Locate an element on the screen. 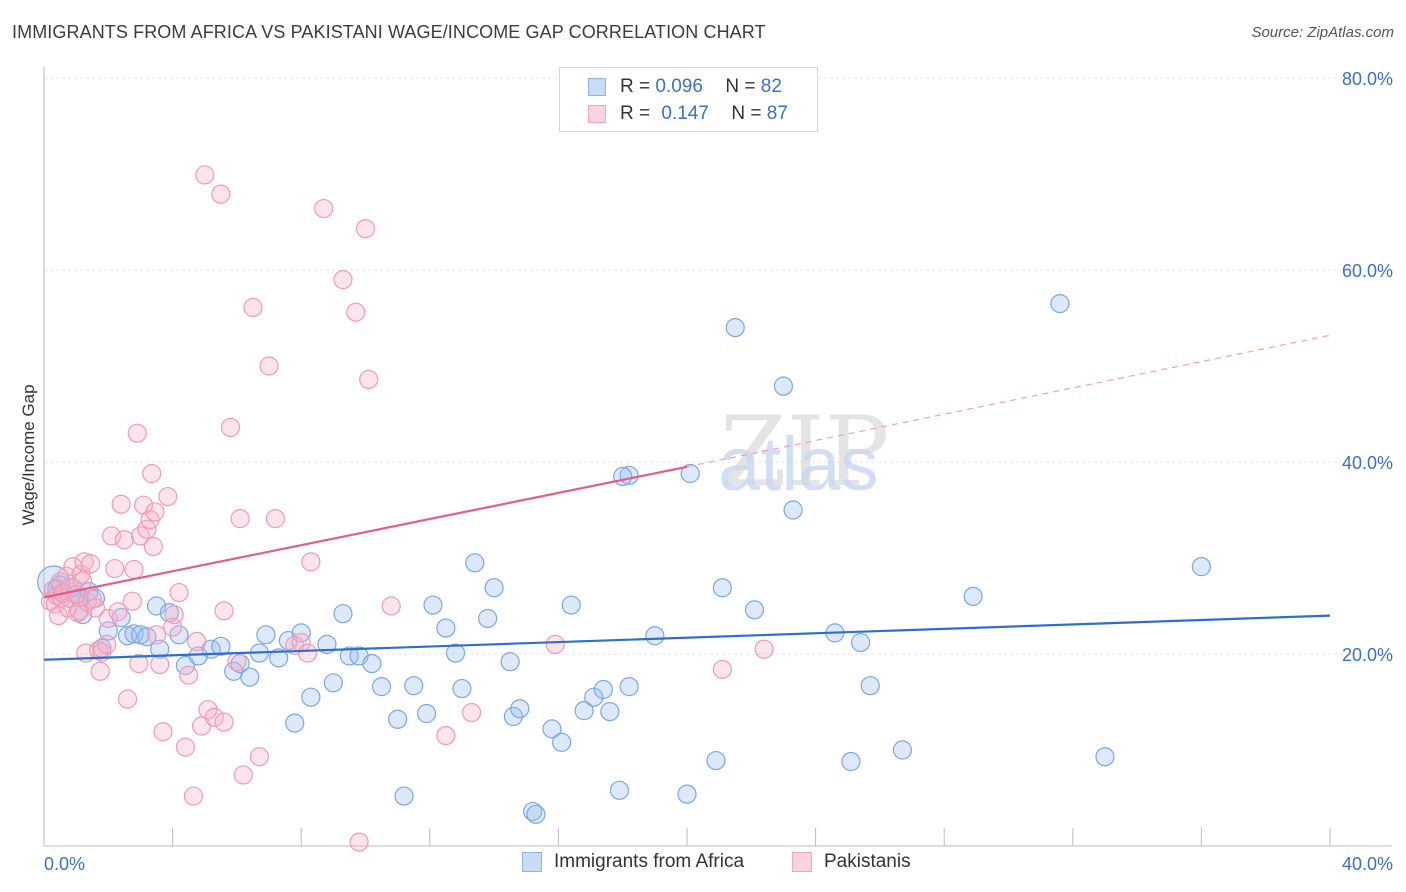 The height and width of the screenshot is (892, 1406). africa-swatch is located at coordinates (597, 87).